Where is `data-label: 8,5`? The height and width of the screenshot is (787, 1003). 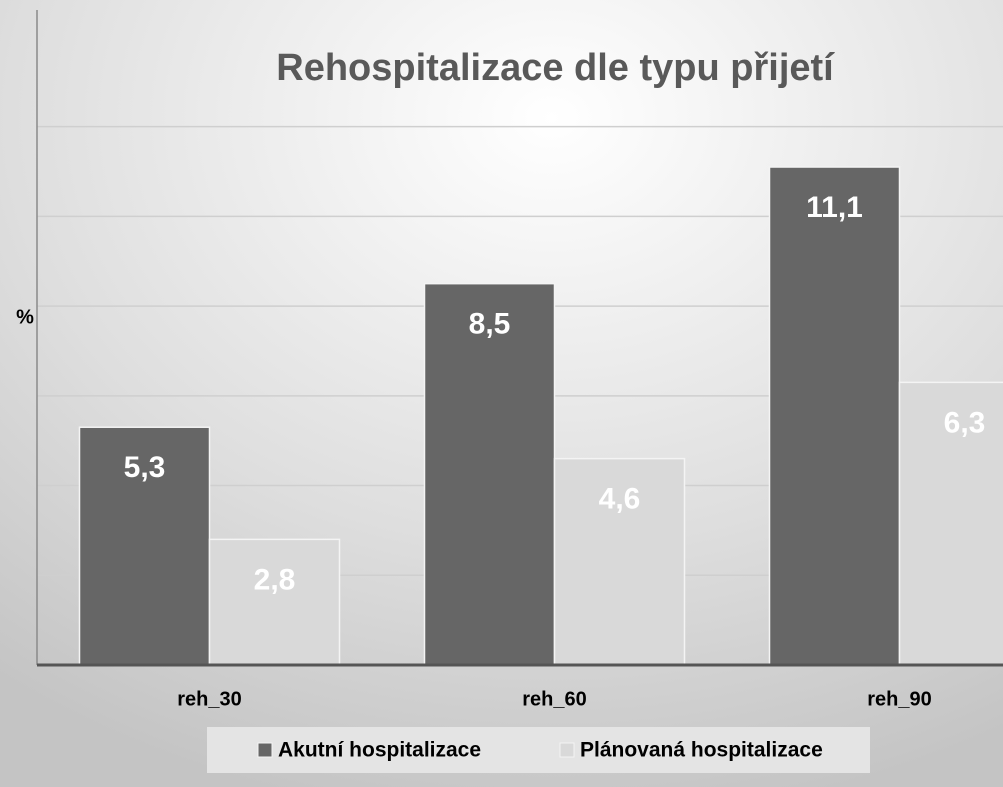 data-label: 8,5 is located at coordinates (490, 324).